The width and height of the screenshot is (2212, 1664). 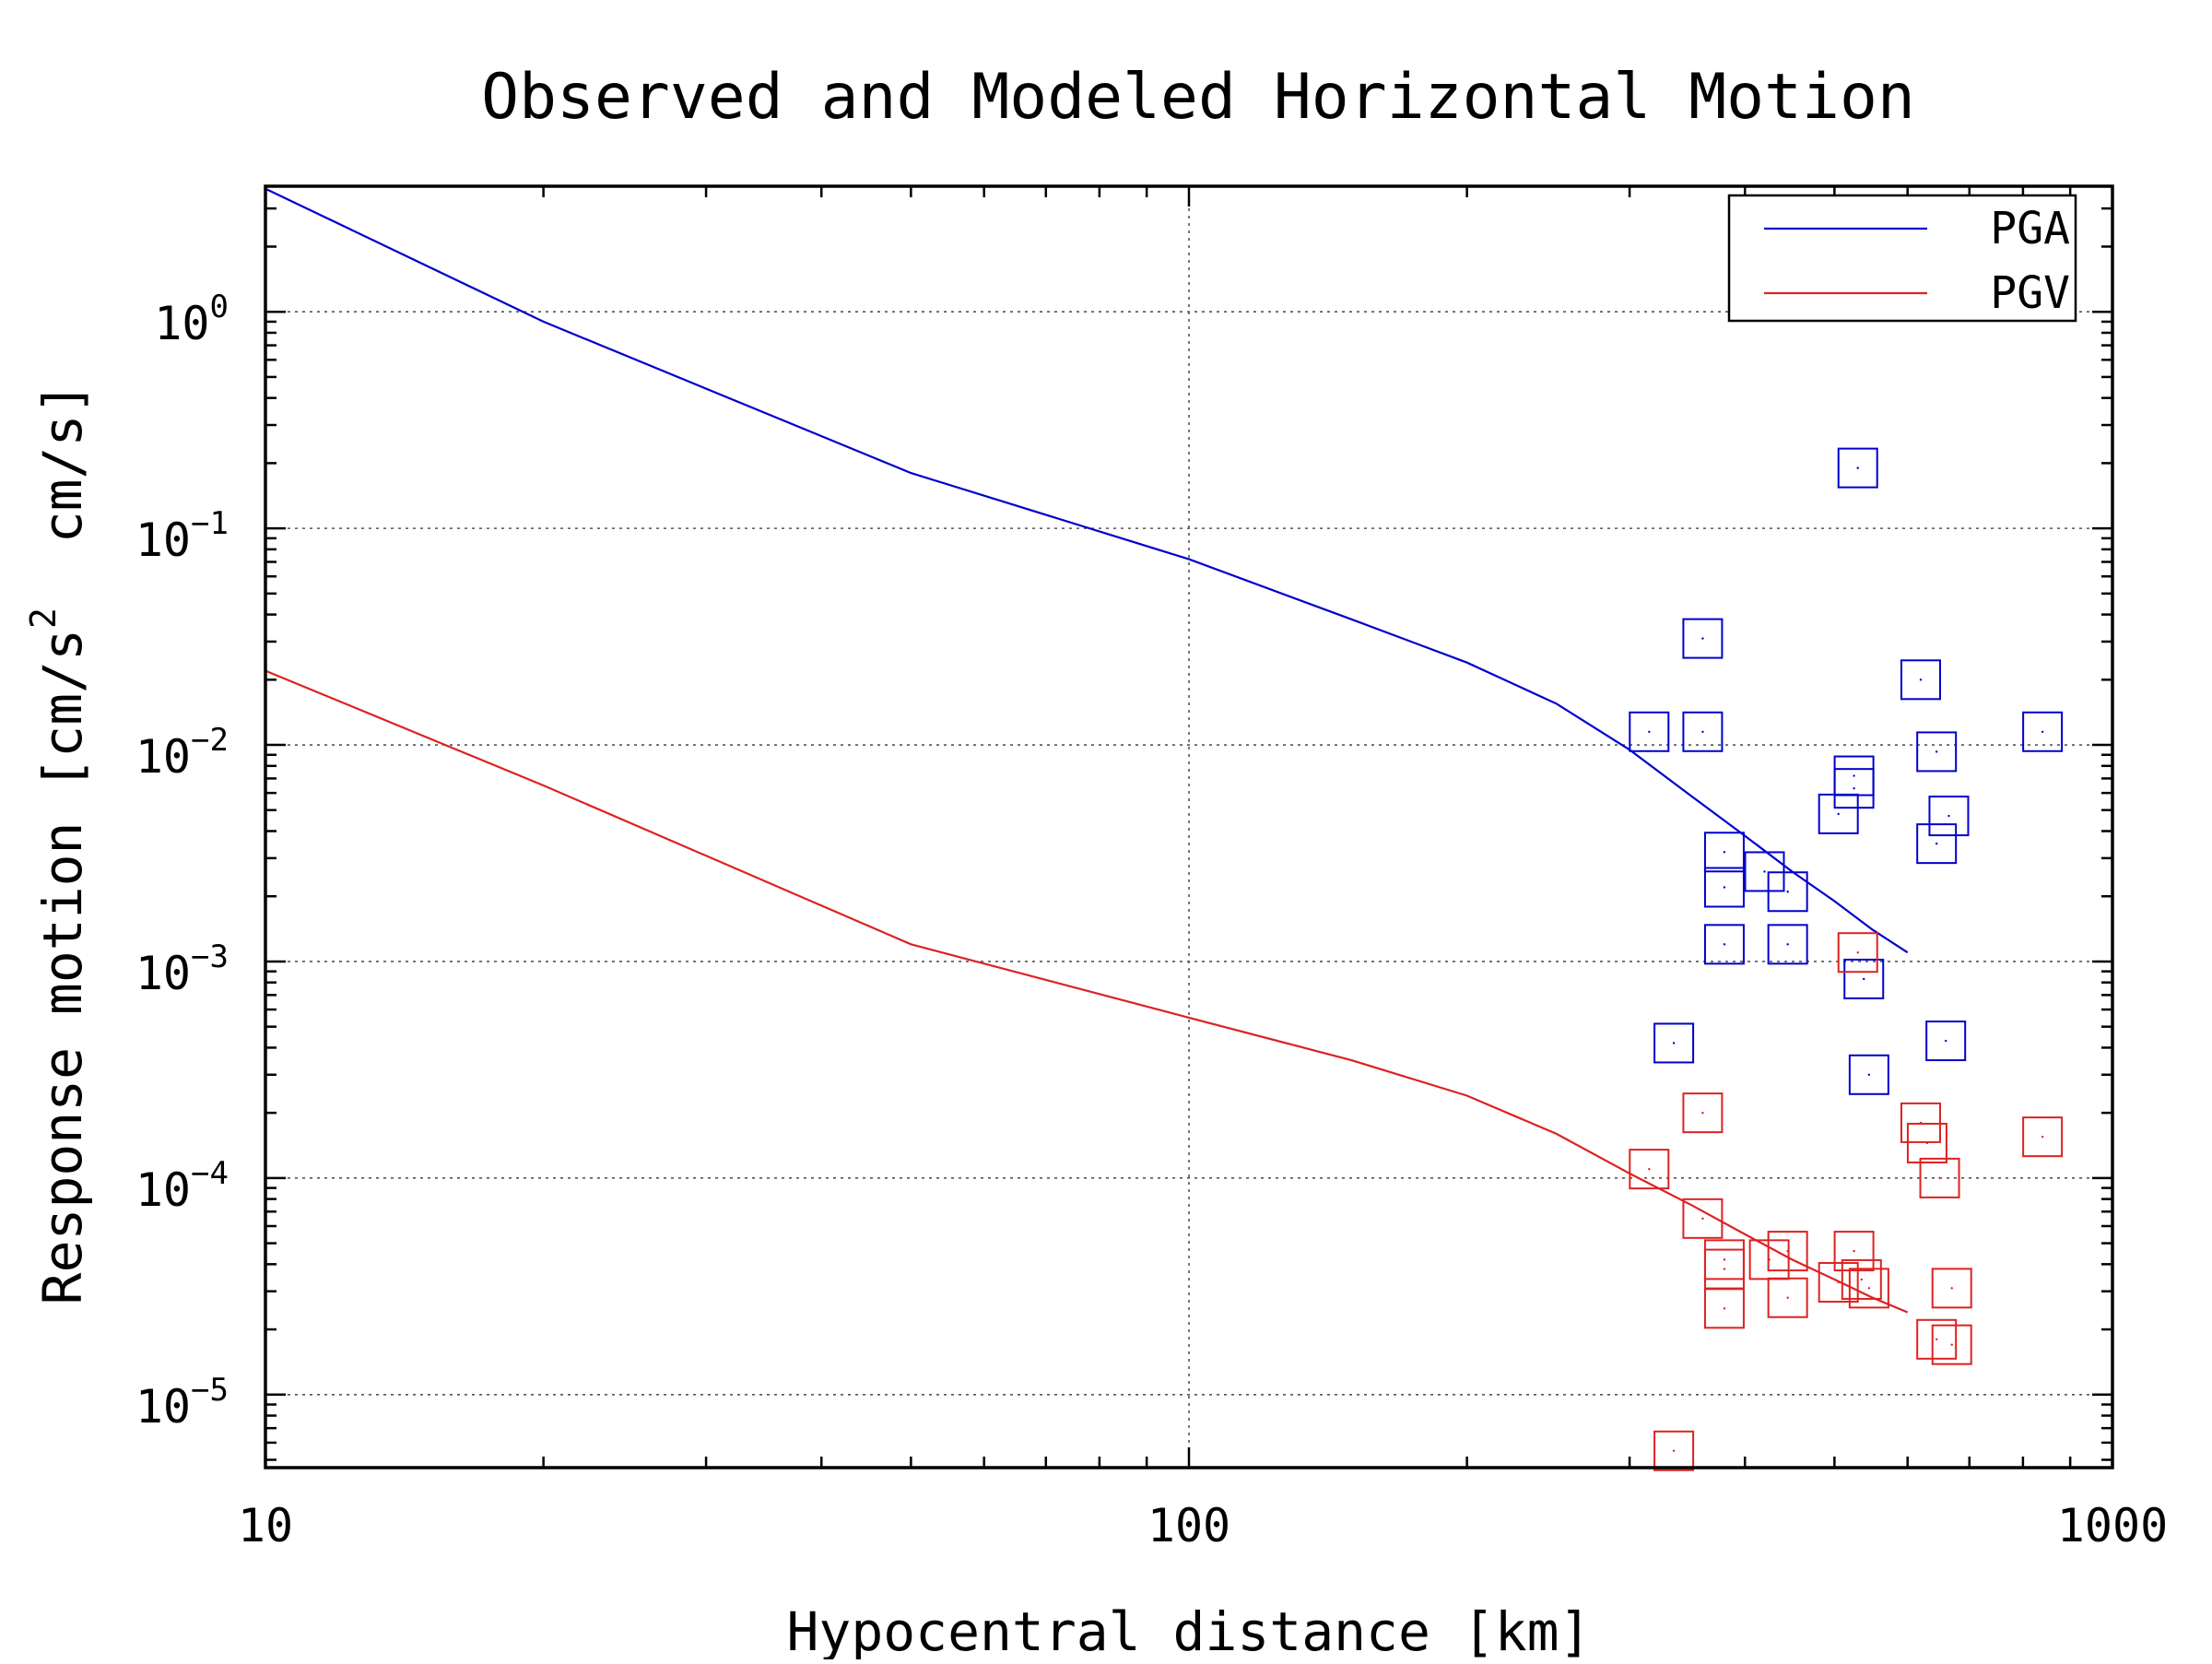 I want to click on y-tick-label-1: 10⁻¹, so click(x=182, y=536).